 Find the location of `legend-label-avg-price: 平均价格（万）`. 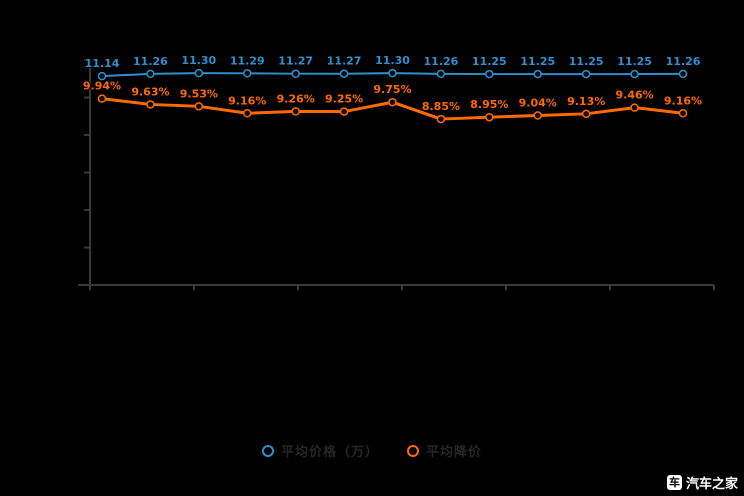

legend-label-avg-price: 平均价格（万） is located at coordinates (329, 452).